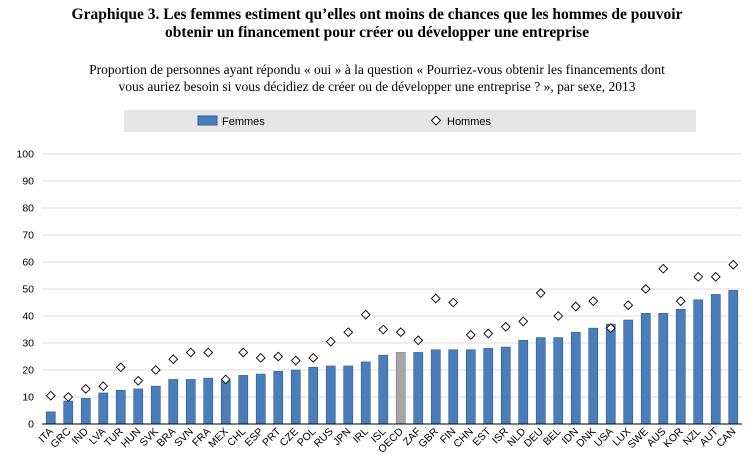 The width and height of the screenshot is (754, 455). I want to click on y-tick-label: 30, so click(28, 344).